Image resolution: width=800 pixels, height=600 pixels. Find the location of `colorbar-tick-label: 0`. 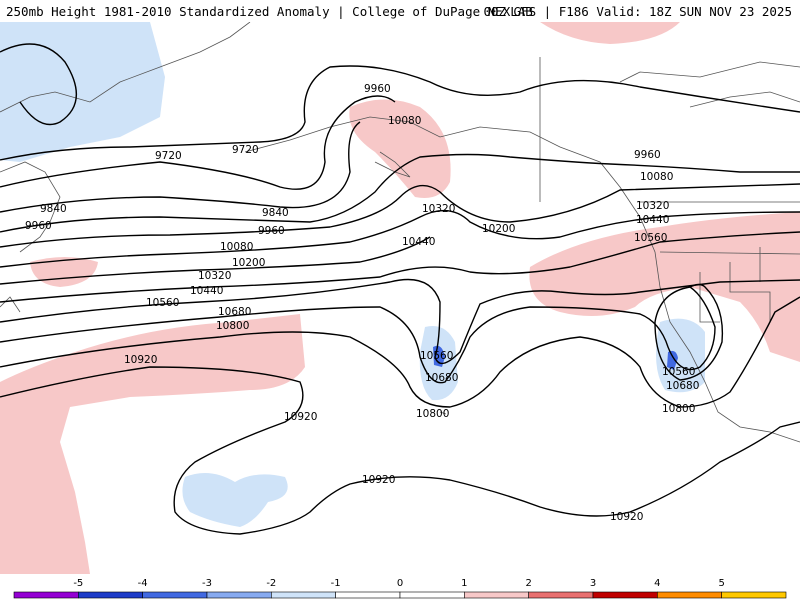

colorbar-tick-label: 0 is located at coordinates (400, 583).